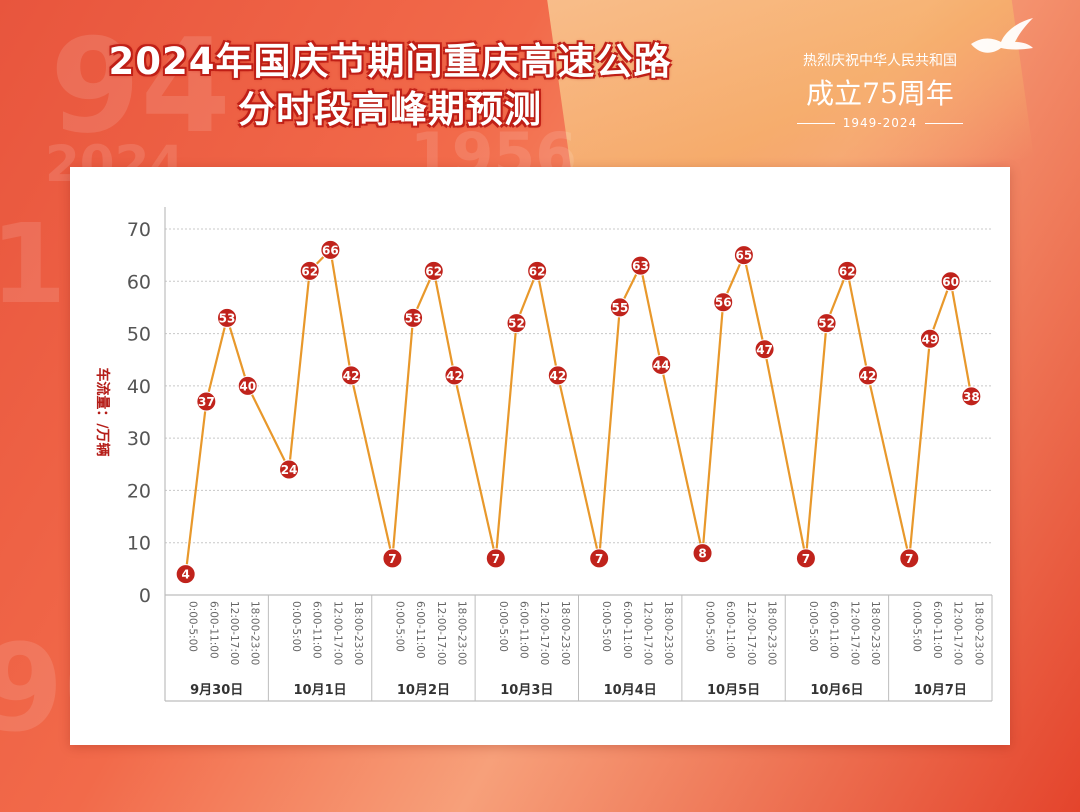  I want to click on data-label: 40, so click(247, 386).